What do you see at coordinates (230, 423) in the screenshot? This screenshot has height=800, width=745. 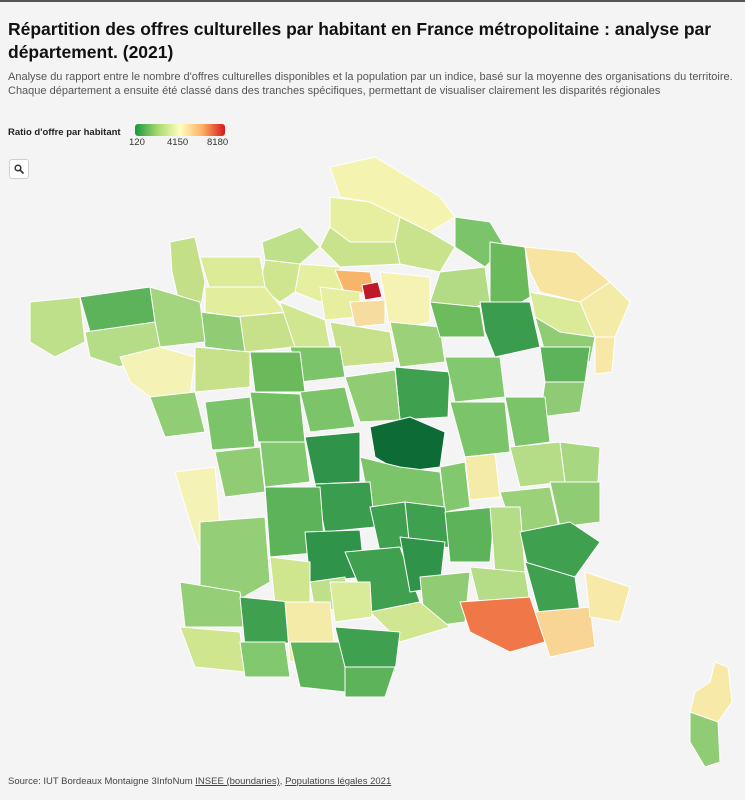 I see `dept-deux-sevres` at bounding box center [230, 423].